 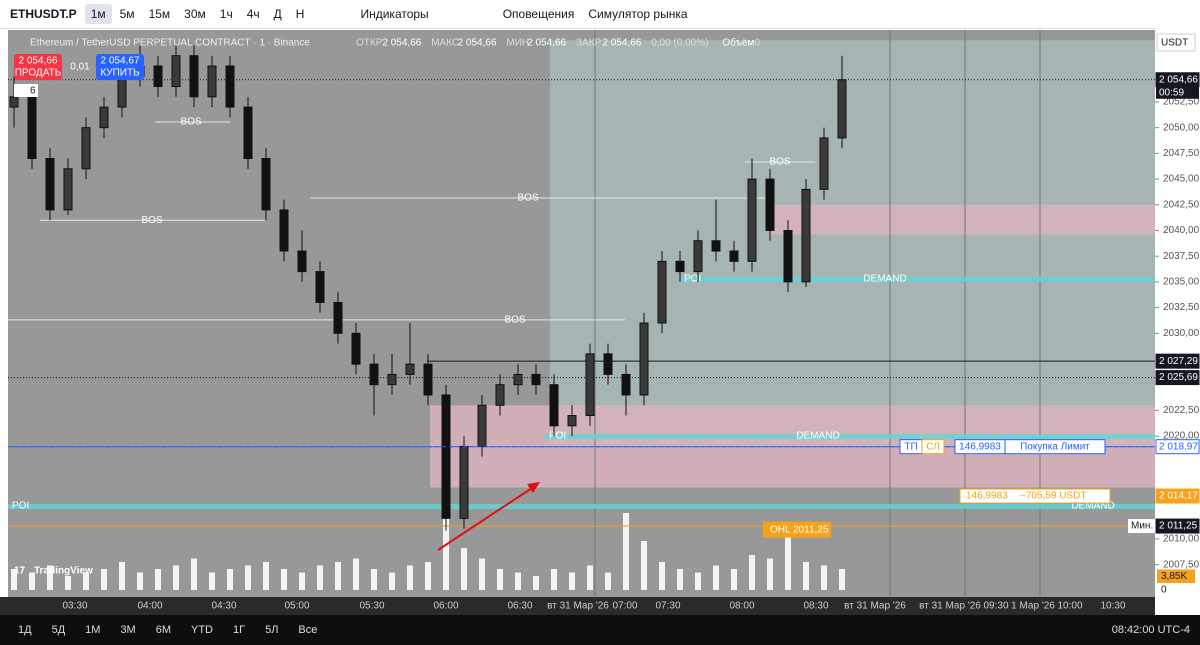 What do you see at coordinates (517, 43) in the screenshot?
I see `legend-field: МИН` at bounding box center [517, 43].